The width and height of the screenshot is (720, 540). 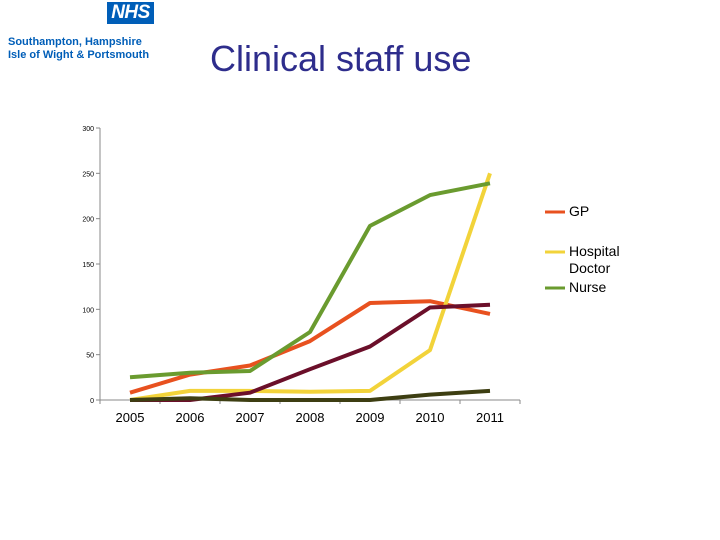 I want to click on x-tick-label: 2007, so click(x=250, y=417).